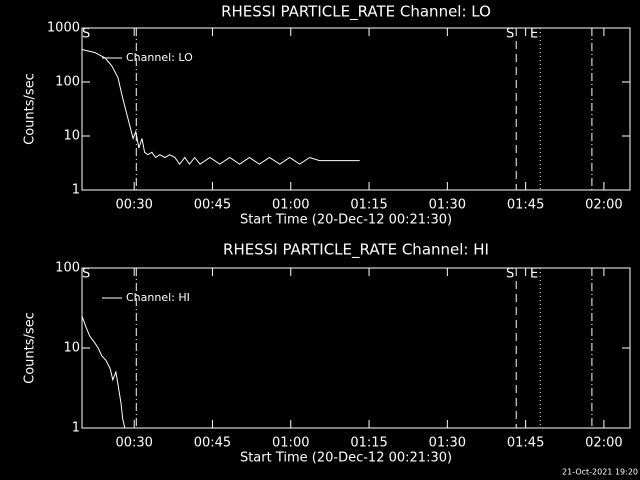 The image size is (640, 480). What do you see at coordinates (356, 250) in the screenshot?
I see `chart-title: RHESSI PARTICLE_RATE Channel: HI` at bounding box center [356, 250].